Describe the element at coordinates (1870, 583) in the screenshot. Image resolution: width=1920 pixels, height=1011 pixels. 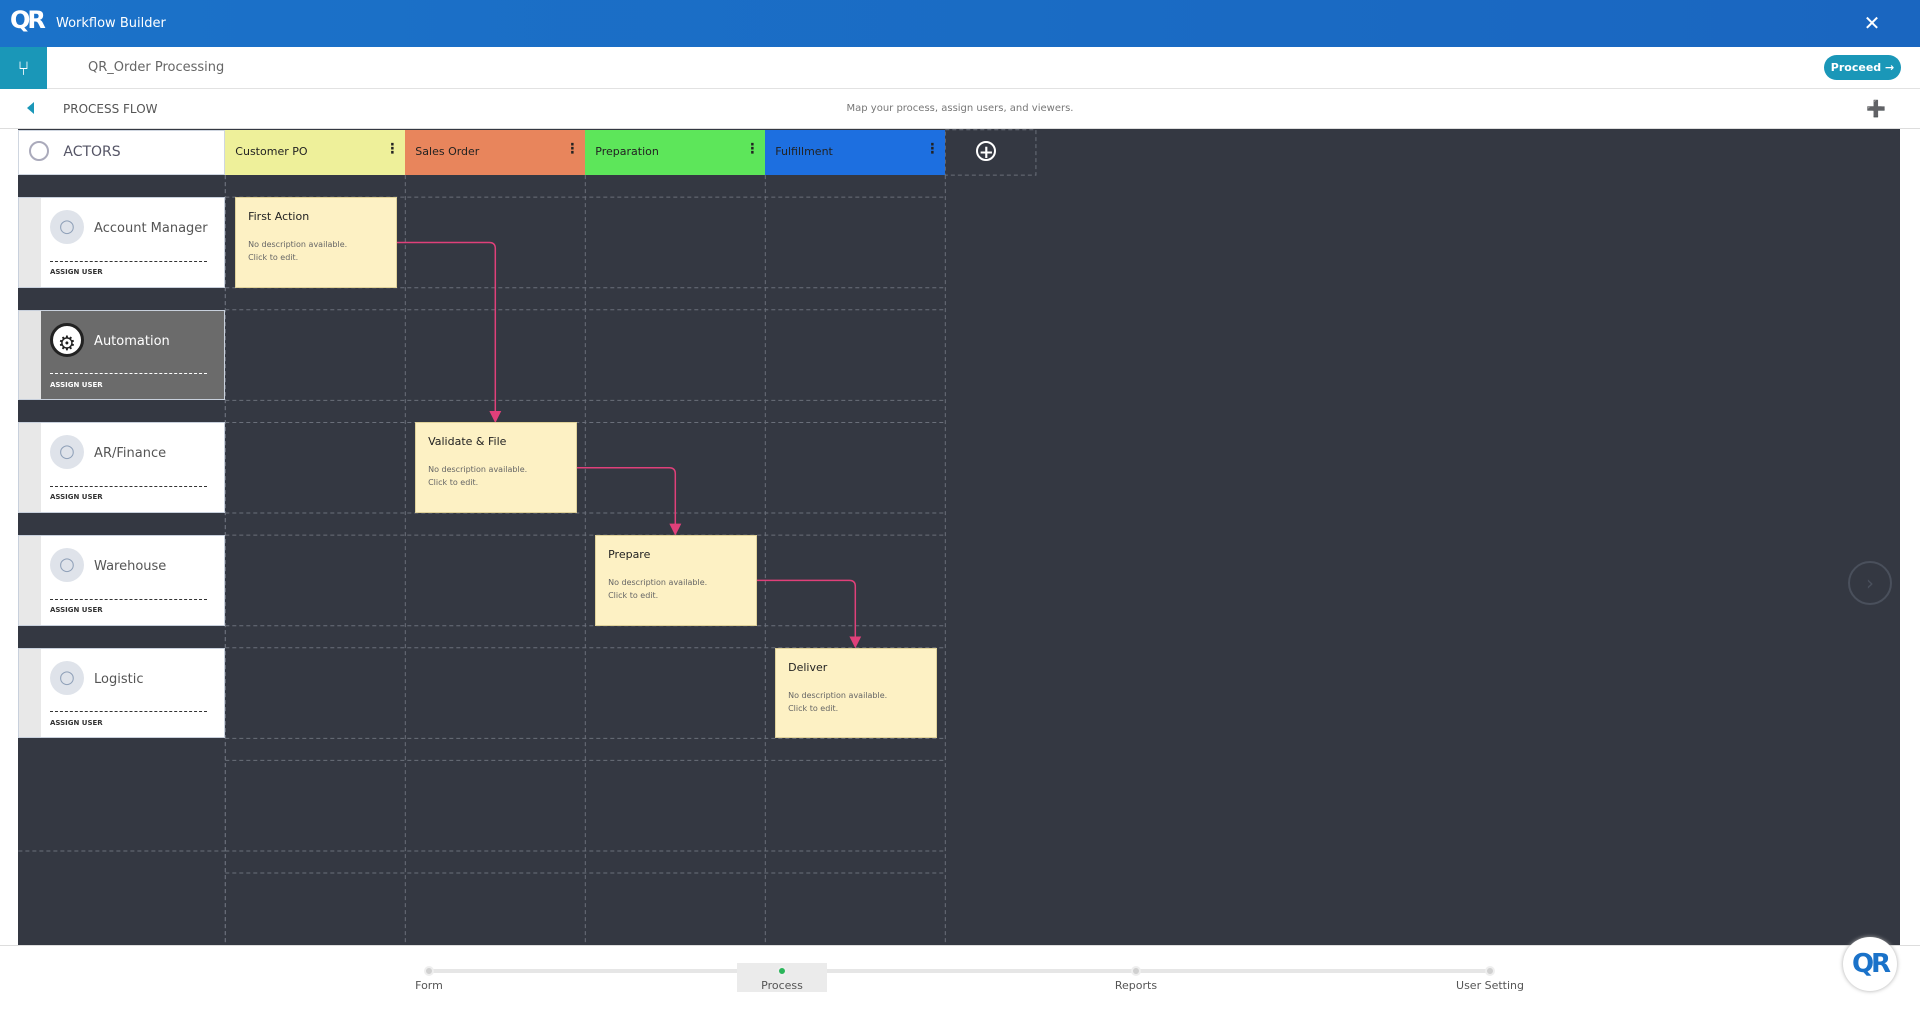
I see `next-panel-button: ›` at that location.